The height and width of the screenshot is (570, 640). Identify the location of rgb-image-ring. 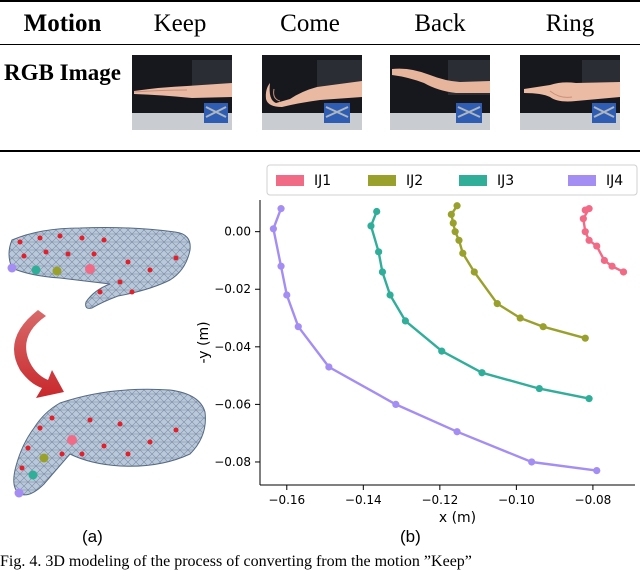
(570, 92).